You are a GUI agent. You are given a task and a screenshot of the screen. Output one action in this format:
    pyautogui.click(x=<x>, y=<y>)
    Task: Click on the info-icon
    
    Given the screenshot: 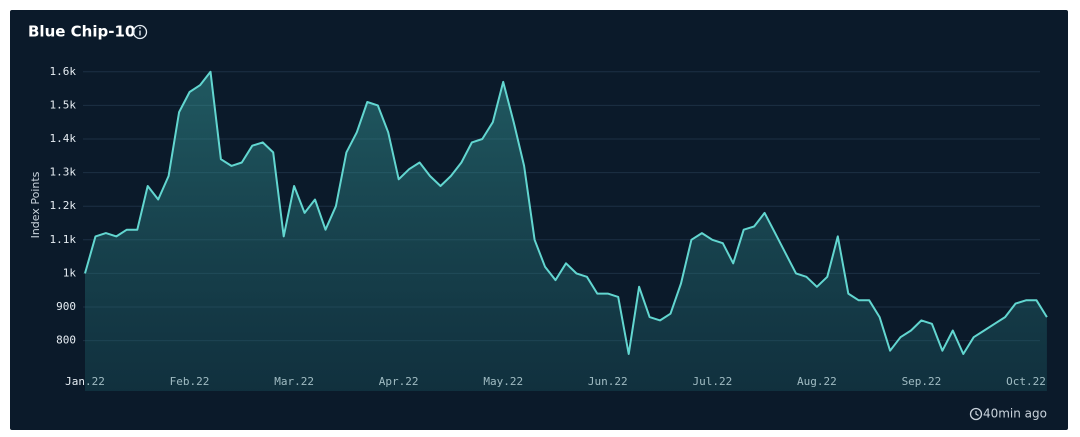 What is the action you would take?
    pyautogui.click(x=140, y=32)
    